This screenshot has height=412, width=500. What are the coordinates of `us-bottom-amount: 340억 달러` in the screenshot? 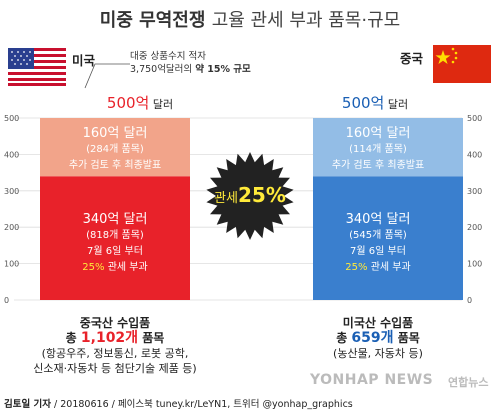 It's located at (115, 219).